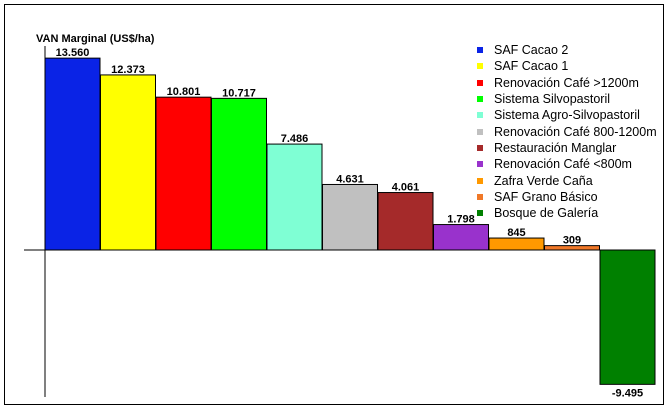 This screenshot has width=668, height=409. I want to click on value-label-bosque-de-galeria: -9.495, so click(627, 393).